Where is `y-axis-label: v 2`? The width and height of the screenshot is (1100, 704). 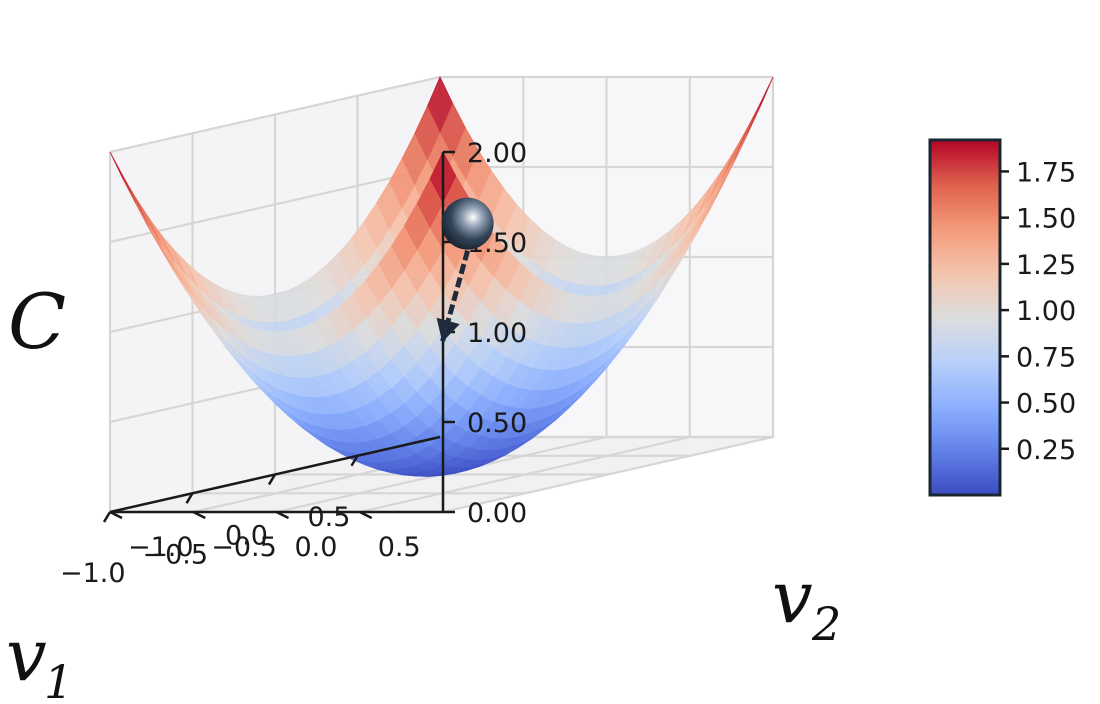
y-axis-label: v 2 is located at coordinates (806, 603).